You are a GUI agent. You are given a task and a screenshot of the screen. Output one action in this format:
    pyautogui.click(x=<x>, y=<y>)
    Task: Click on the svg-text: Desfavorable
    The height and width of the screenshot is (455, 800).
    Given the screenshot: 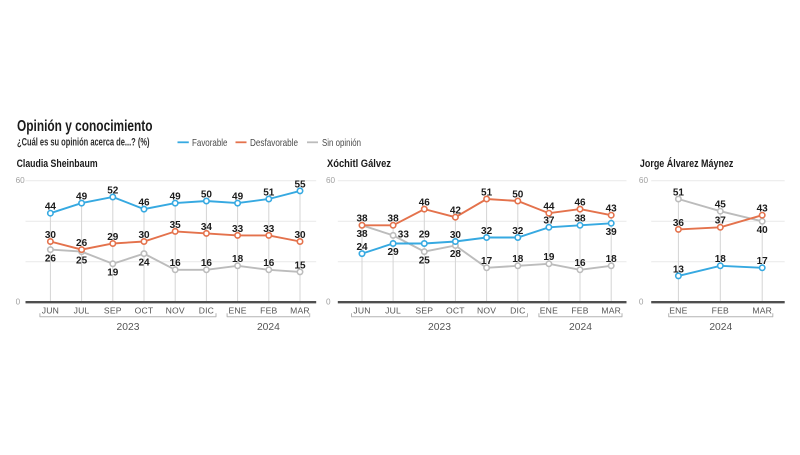 What is the action you would take?
    pyautogui.click(x=274, y=143)
    